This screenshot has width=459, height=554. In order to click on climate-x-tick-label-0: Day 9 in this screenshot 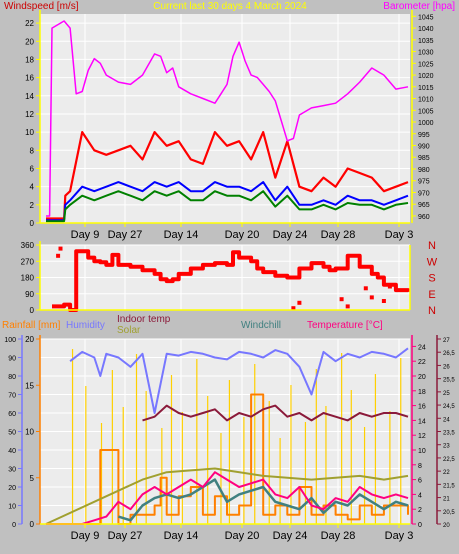, I will do `click(85, 536)`.